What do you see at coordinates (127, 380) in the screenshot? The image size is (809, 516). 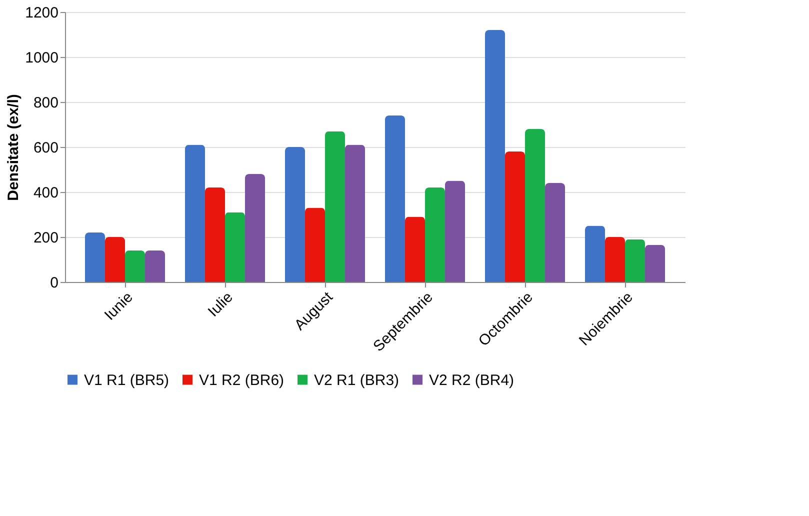 I see `legend-label: V1 R1 (BR5)` at bounding box center [127, 380].